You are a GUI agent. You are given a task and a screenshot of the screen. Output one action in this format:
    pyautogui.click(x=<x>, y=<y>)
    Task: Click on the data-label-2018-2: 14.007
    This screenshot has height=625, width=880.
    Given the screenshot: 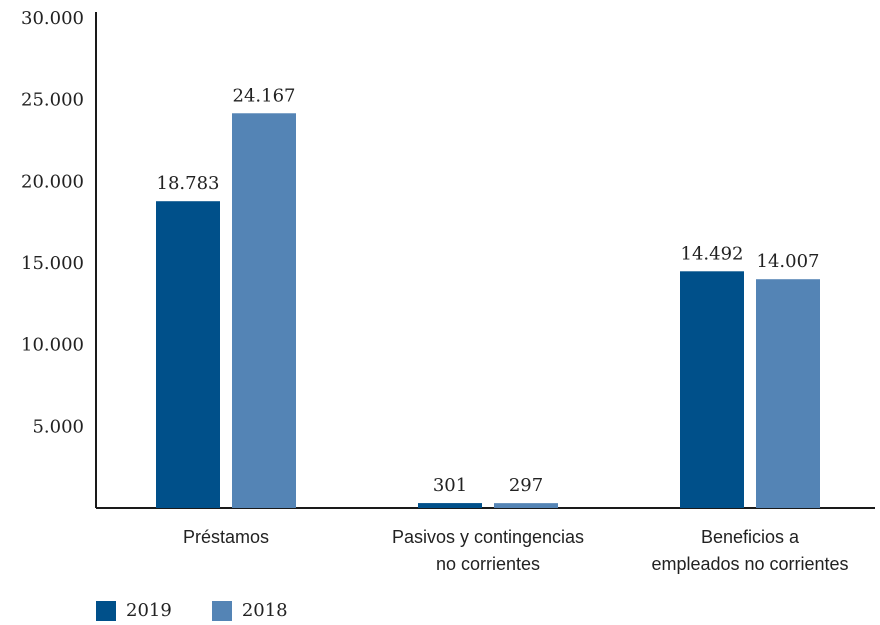 What is the action you would take?
    pyautogui.click(x=788, y=261)
    